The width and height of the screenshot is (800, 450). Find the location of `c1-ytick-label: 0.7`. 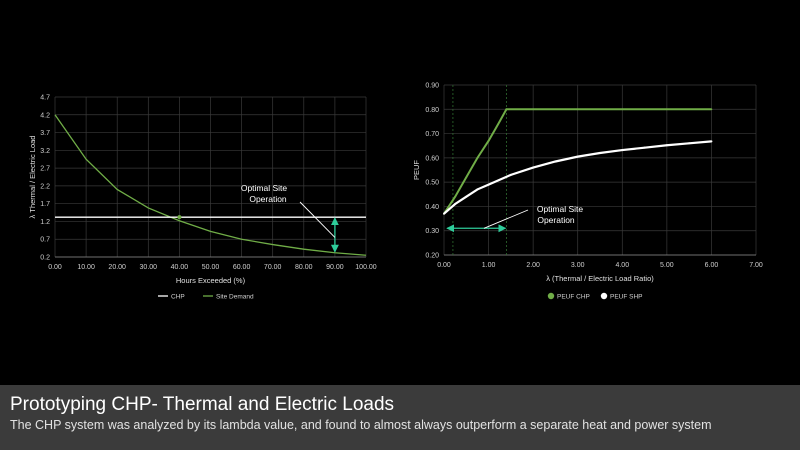

c1-ytick-label: 0.7 is located at coordinates (45, 240).